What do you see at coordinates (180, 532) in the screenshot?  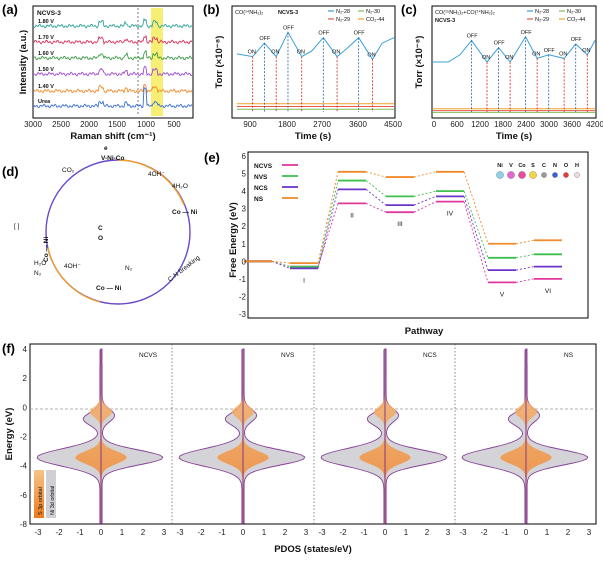 I see `xtick-f-1-0: -3` at bounding box center [180, 532].